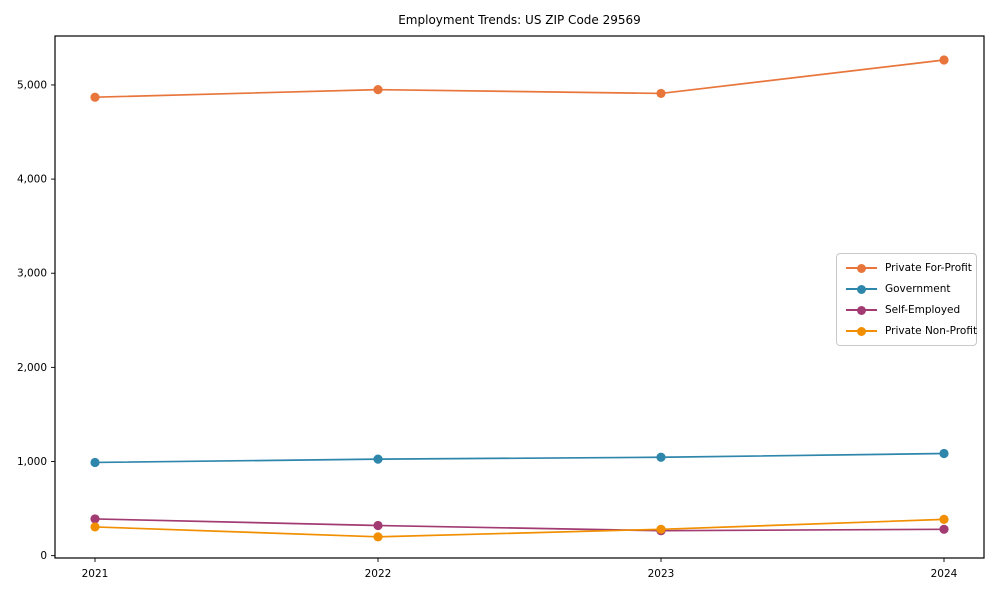 The height and width of the screenshot is (600, 1000). I want to click on legend-entry-private-non-profit: Private Non-Profit, so click(911, 331).